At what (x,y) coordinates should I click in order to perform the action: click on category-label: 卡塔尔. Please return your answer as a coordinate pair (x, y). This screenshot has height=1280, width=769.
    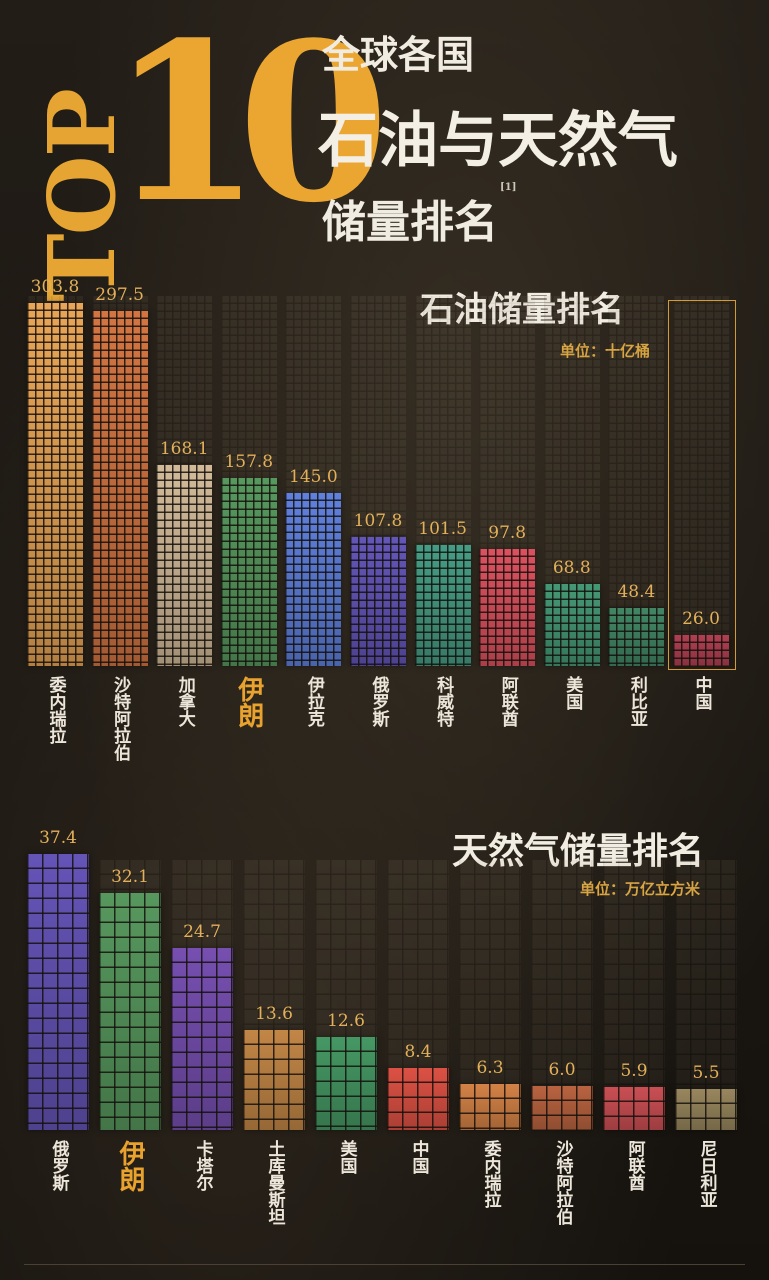
    Looking at the image, I should click on (202, 1165).